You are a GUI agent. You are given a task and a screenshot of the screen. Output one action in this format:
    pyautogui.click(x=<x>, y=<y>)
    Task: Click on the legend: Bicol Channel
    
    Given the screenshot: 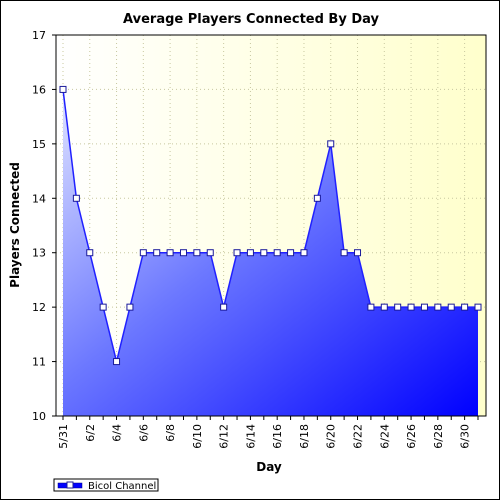 What is the action you would take?
    pyautogui.click(x=106, y=485)
    